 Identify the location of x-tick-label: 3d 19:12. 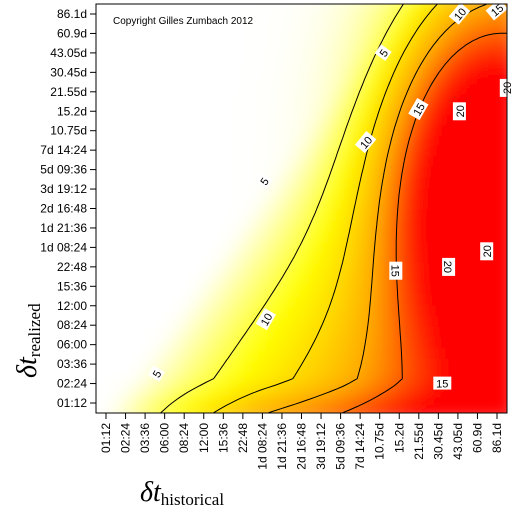
(321, 446).